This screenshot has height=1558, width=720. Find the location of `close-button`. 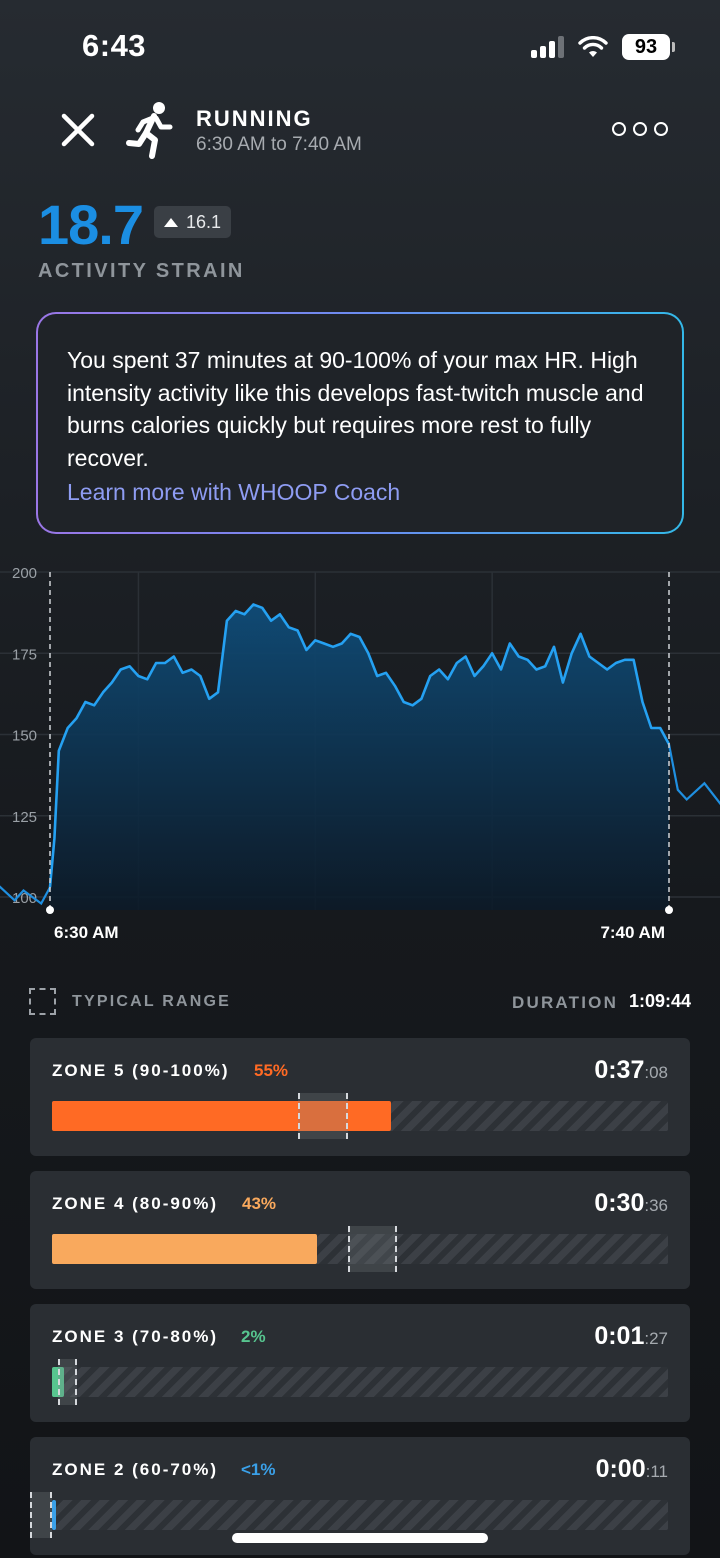

close-button is located at coordinates (78, 130).